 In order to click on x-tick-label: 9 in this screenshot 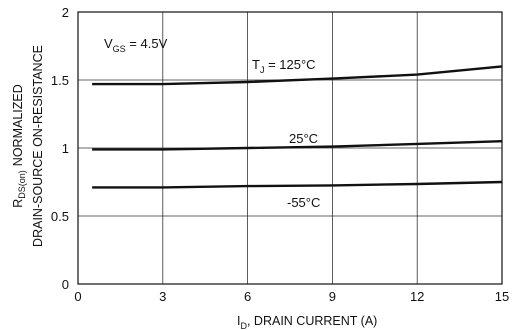, I will do `click(332, 296)`.